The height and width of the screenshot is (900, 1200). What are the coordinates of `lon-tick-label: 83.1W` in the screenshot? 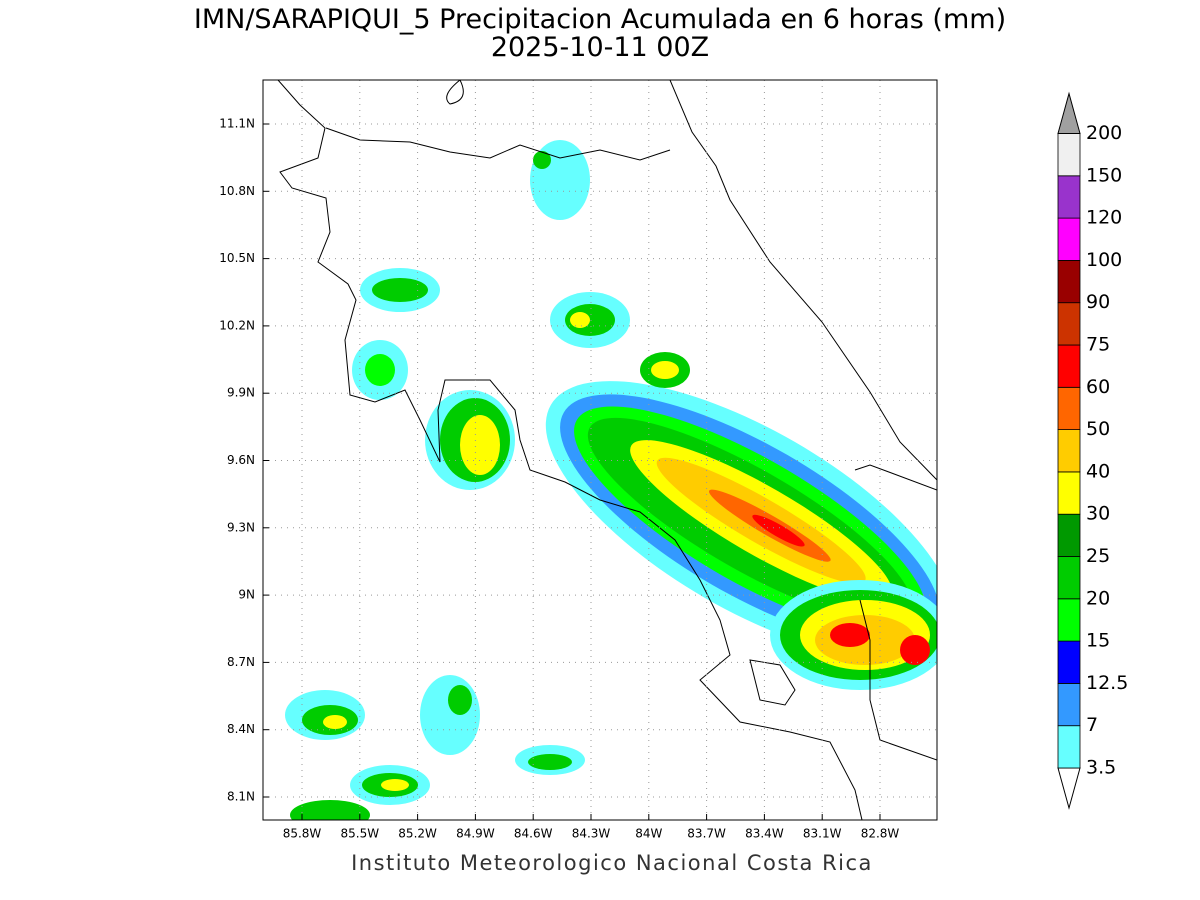 It's located at (822, 834).